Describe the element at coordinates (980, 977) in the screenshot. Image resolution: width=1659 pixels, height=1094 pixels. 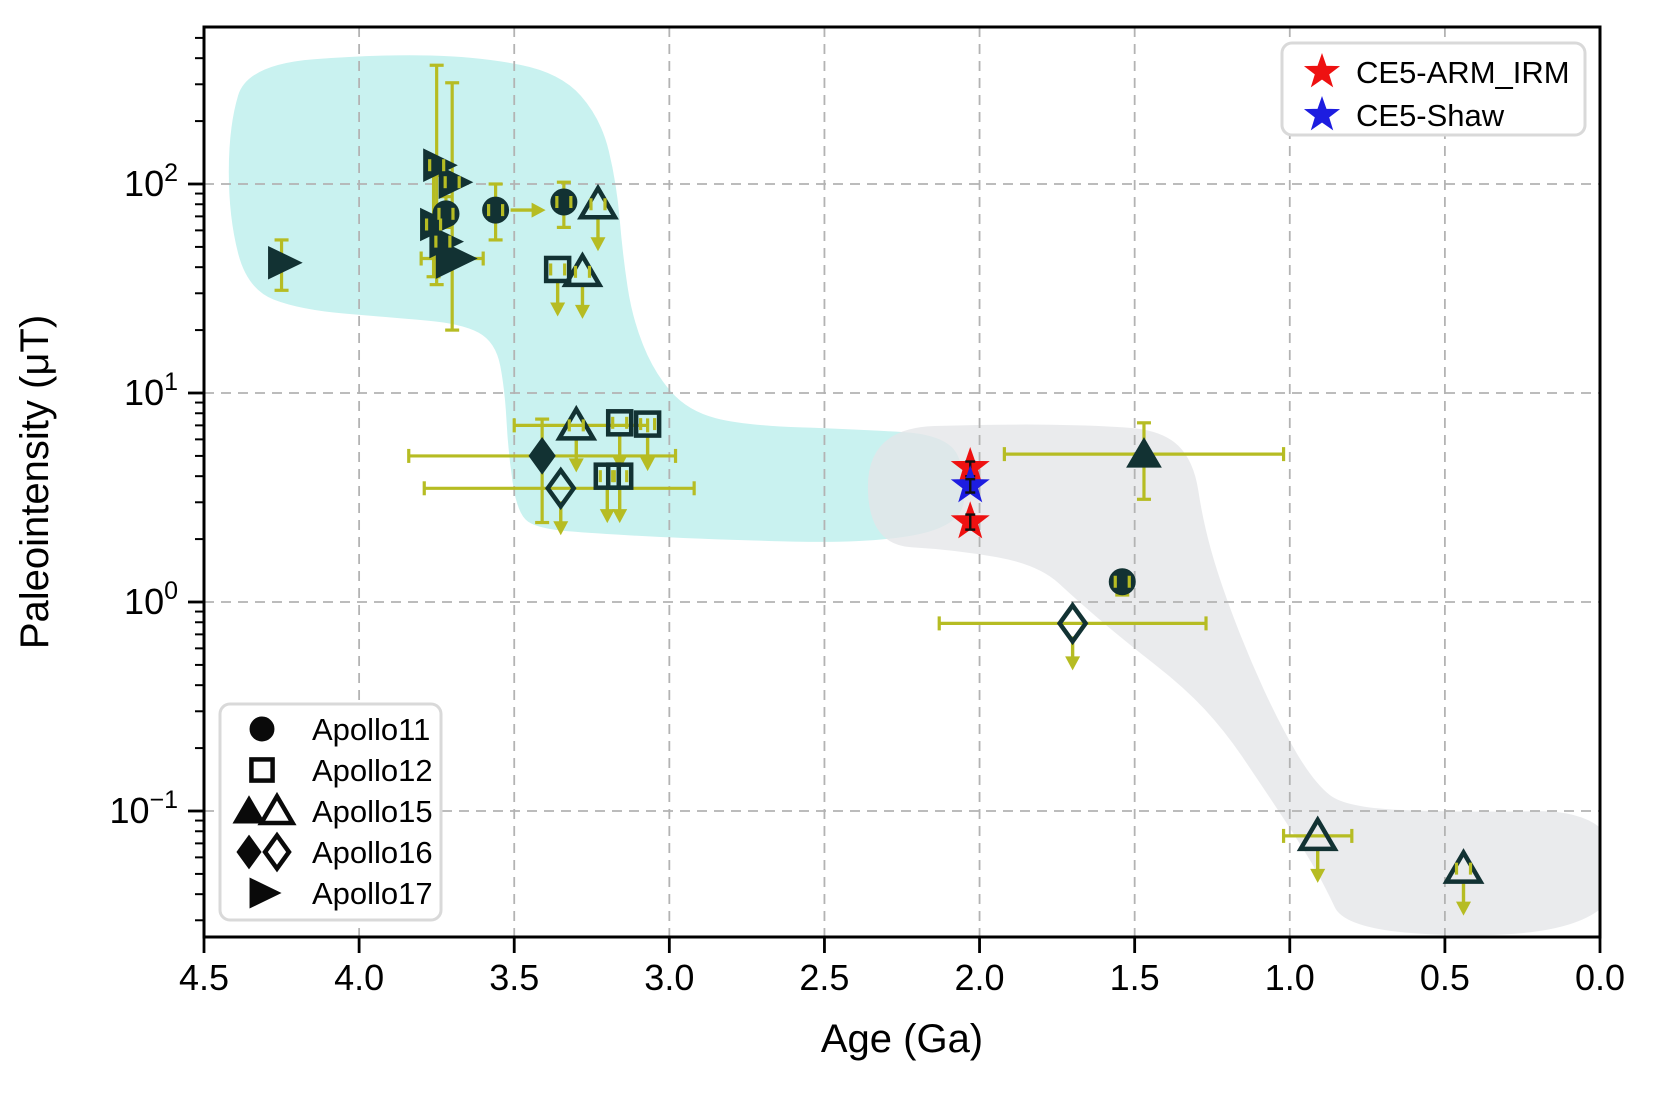
I see `x-tick-label: 2.0` at that location.